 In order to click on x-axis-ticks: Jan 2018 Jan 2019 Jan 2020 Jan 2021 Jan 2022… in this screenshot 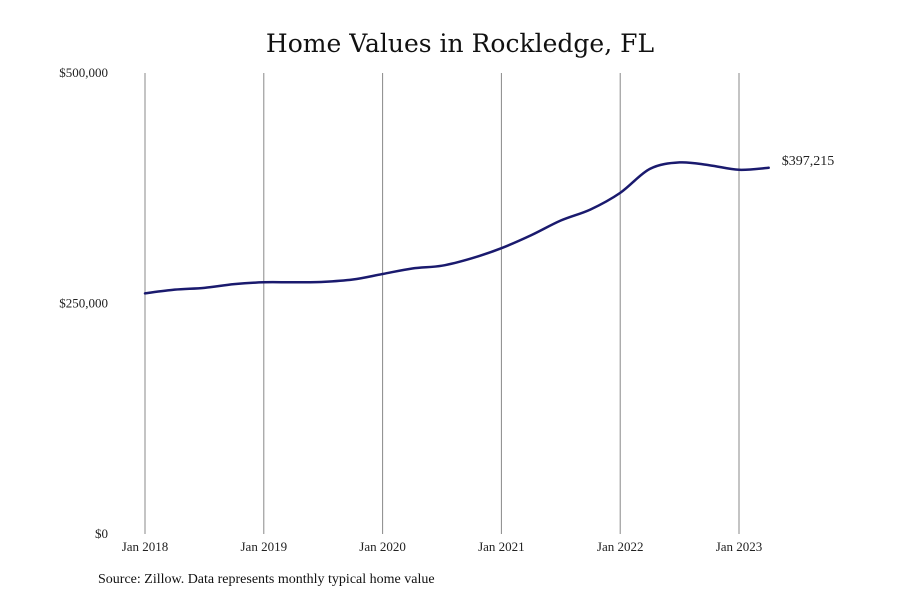, I will do `click(442, 546)`.